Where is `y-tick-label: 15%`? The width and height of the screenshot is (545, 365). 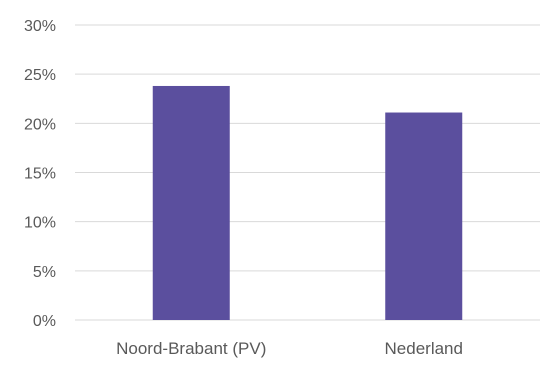
y-tick-label: 15% is located at coordinates (40, 174).